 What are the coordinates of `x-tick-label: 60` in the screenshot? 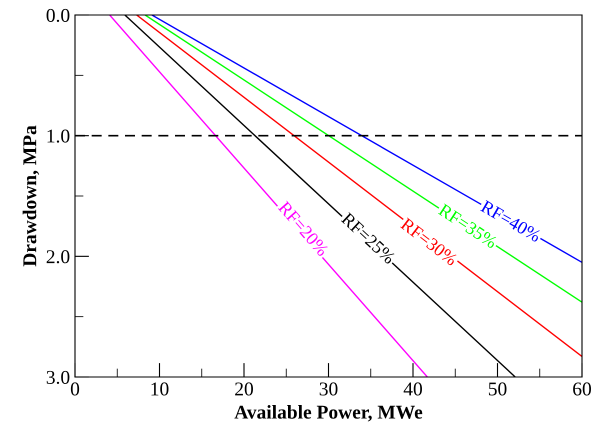 It's located at (582, 389).